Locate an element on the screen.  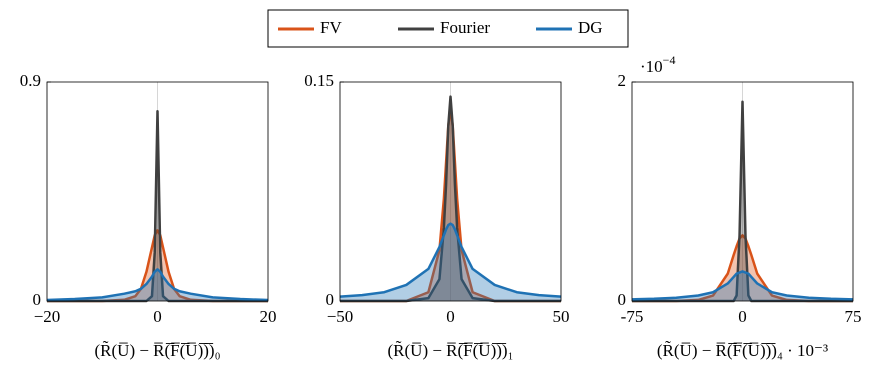
y-tick-label: 0.9 is located at coordinates (30, 80).